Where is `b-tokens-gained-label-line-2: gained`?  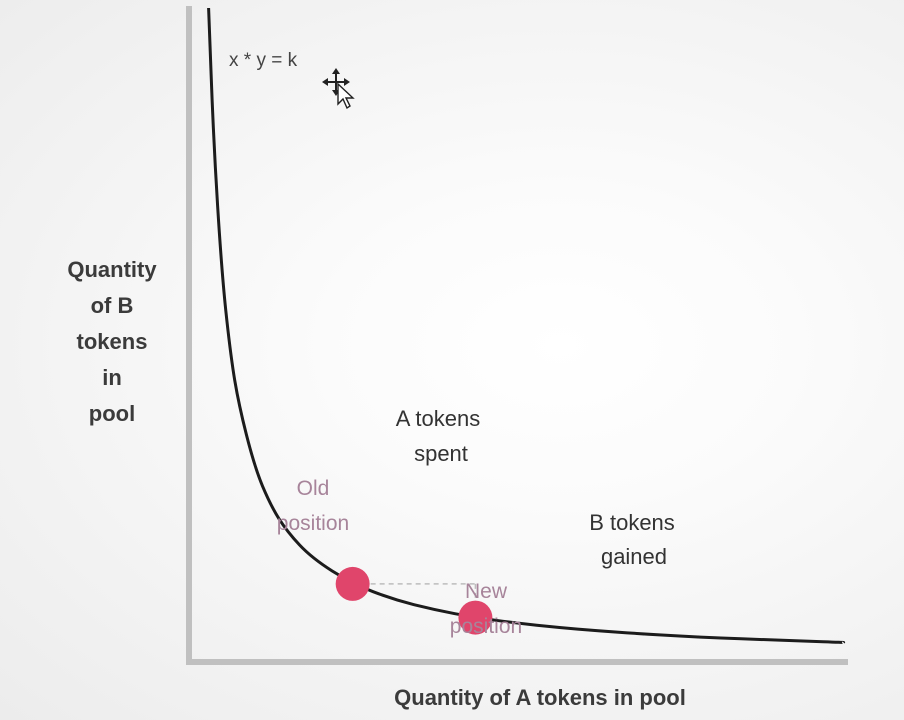
b-tokens-gained-label-line-2: gained is located at coordinates (634, 556).